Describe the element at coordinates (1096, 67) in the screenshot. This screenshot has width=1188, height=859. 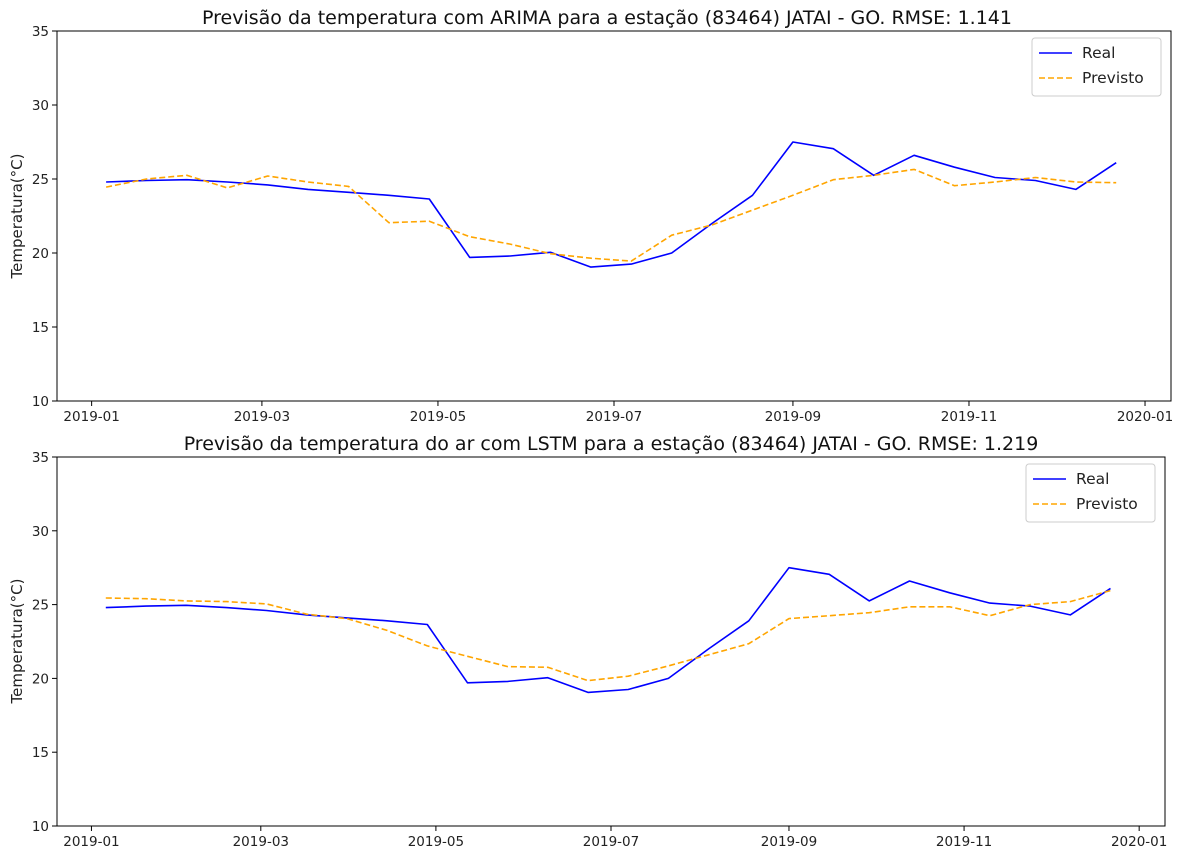
I see `chart-arima-legend: Real Previsto` at that location.